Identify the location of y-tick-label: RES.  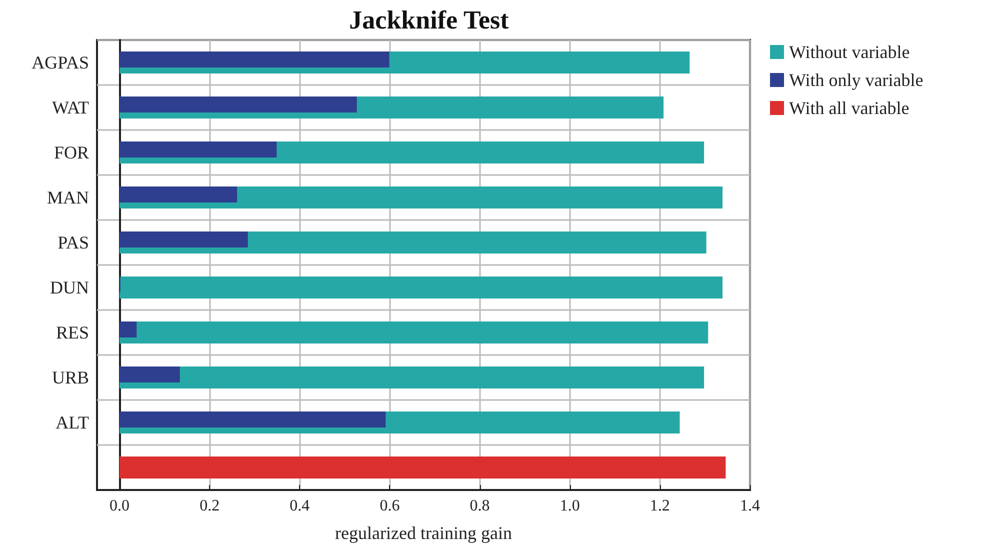
(72, 332).